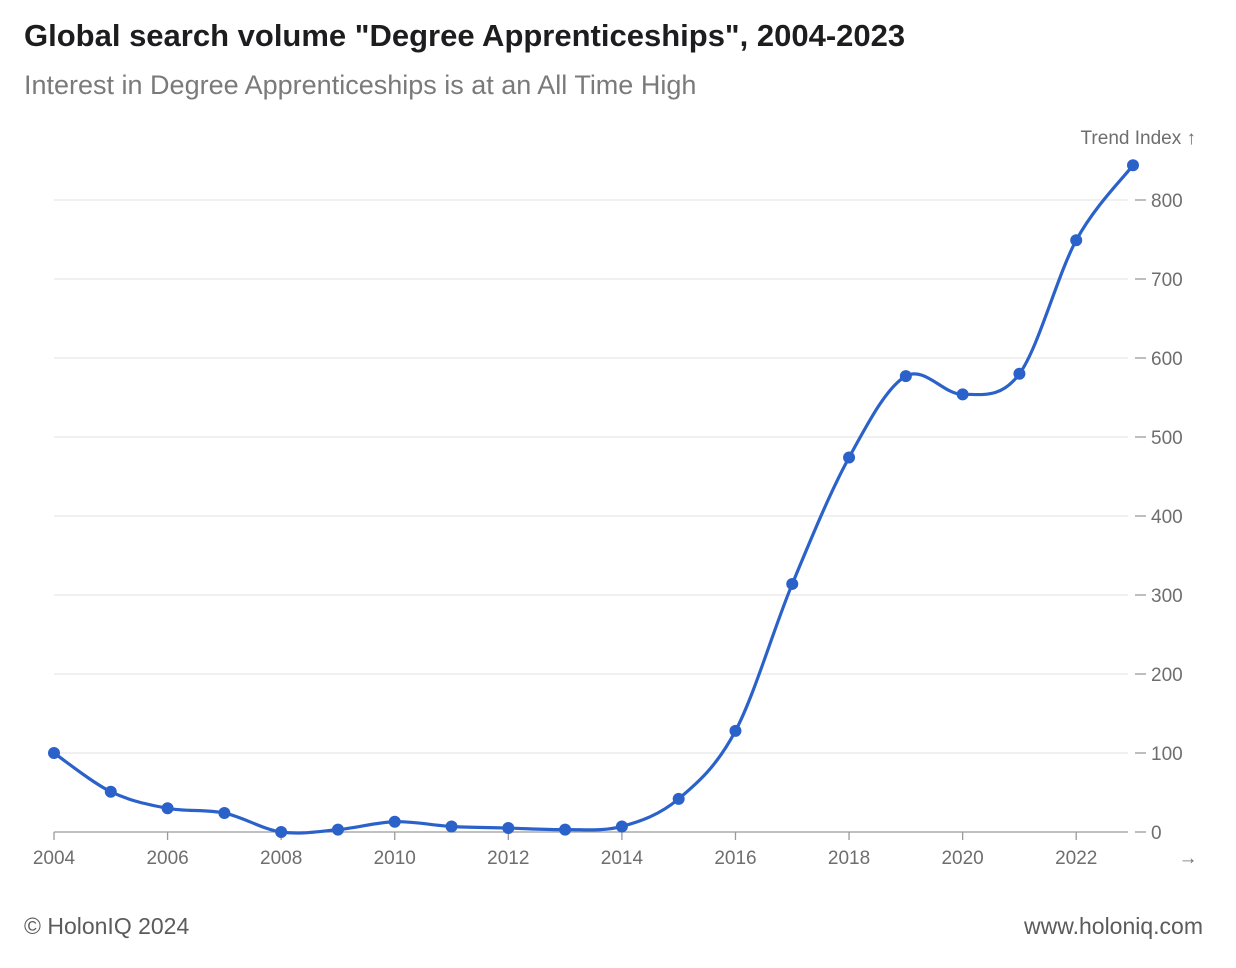 The height and width of the screenshot is (968, 1236). I want to click on data-point-2021, so click(1019, 373).